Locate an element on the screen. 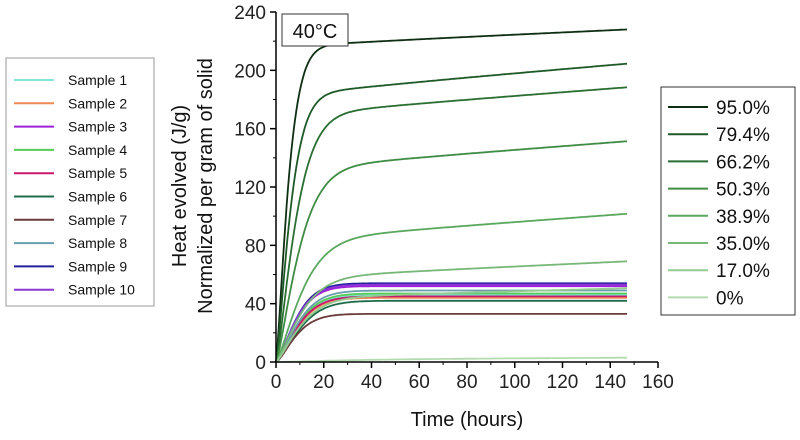 The height and width of the screenshot is (440, 800). left-legend-frame is located at coordinates (80, 182).